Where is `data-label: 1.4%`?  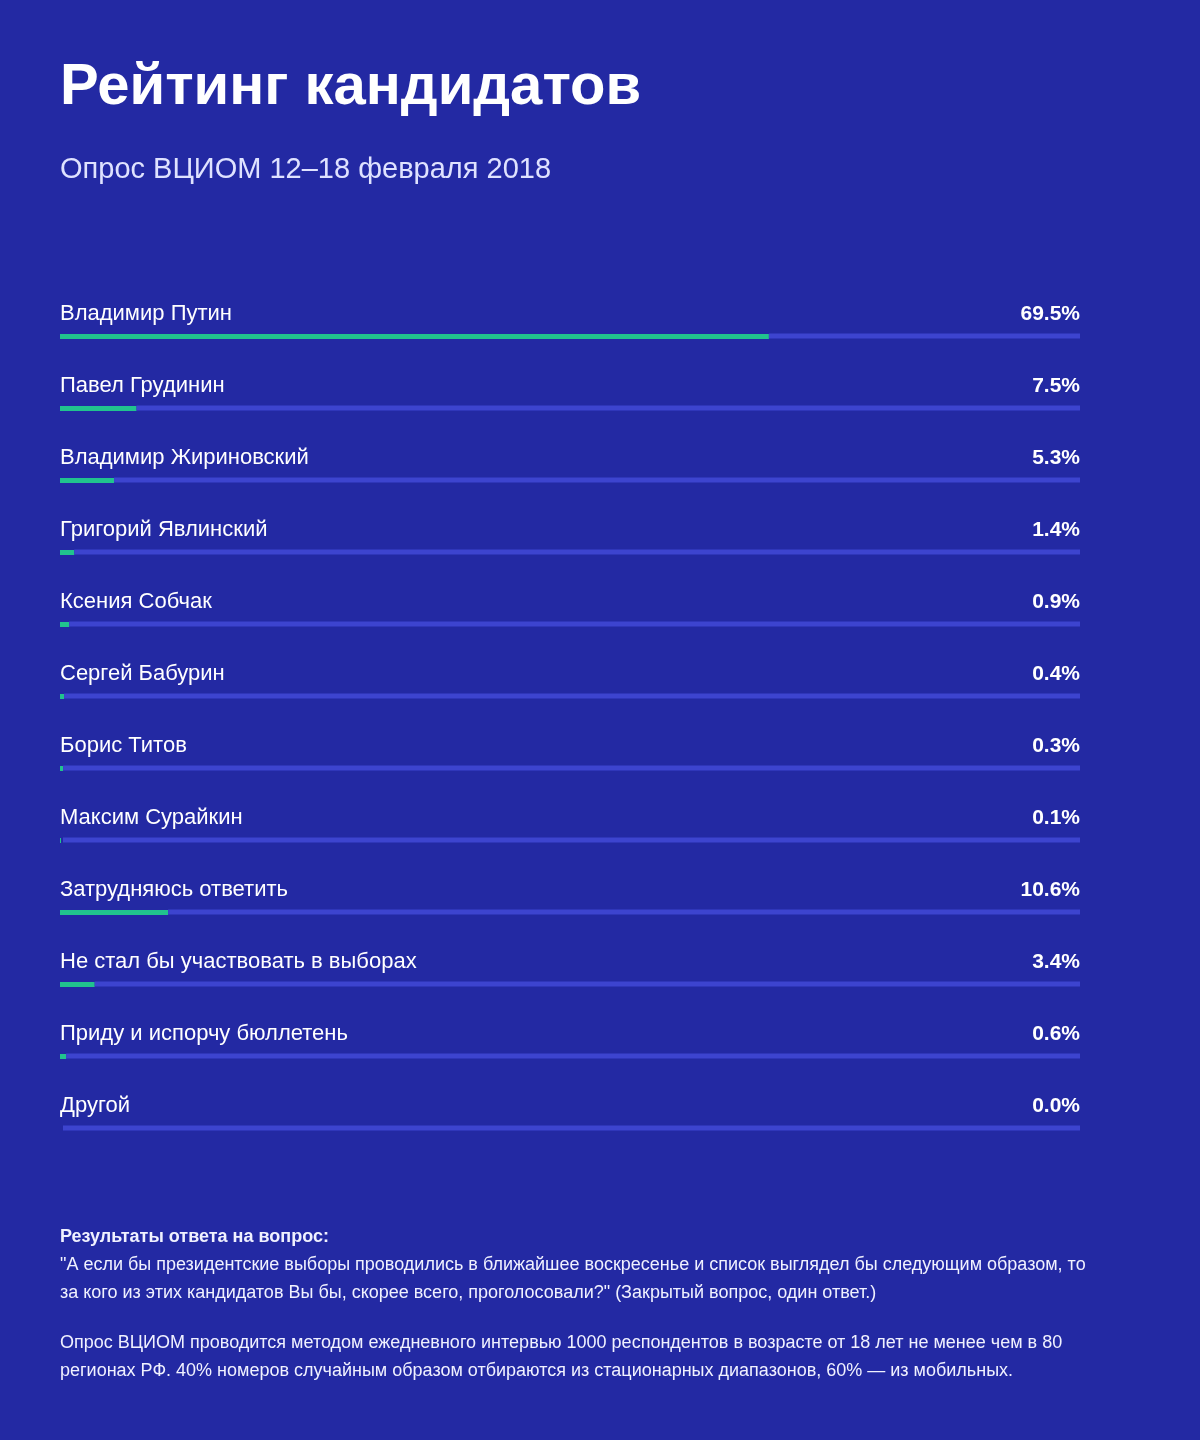
data-label: 1.4% is located at coordinates (1056, 528).